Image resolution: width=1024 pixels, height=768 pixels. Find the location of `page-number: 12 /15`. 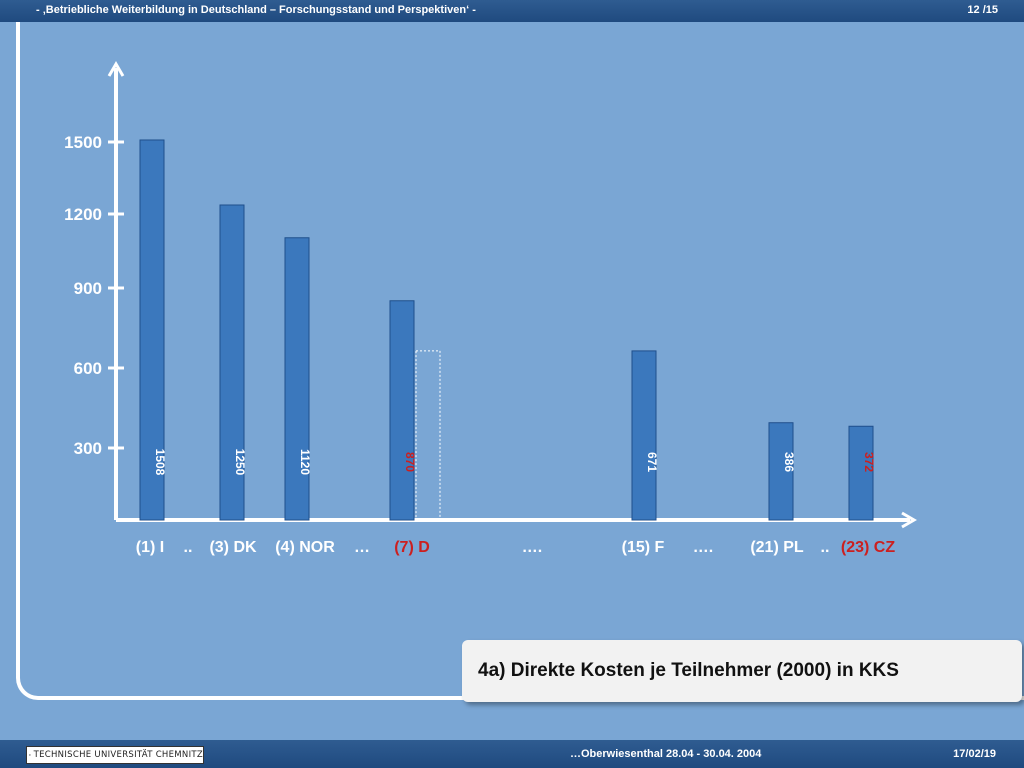

page-number: 12 /15 is located at coordinates (982, 10).